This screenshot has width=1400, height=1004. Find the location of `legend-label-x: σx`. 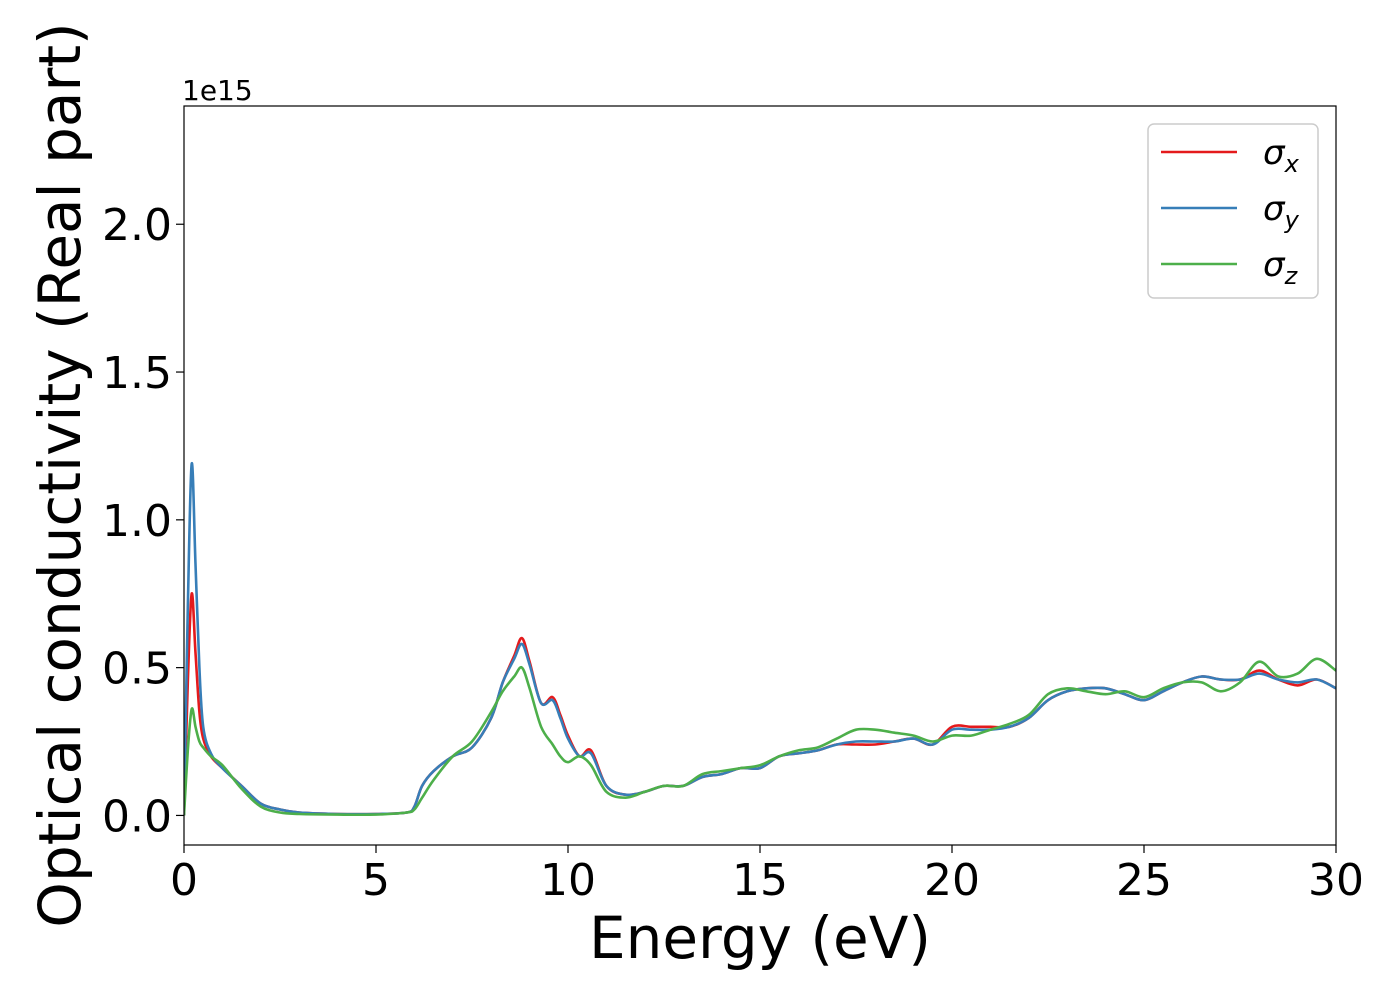

legend-label-x: σx is located at coordinates (1281, 155).